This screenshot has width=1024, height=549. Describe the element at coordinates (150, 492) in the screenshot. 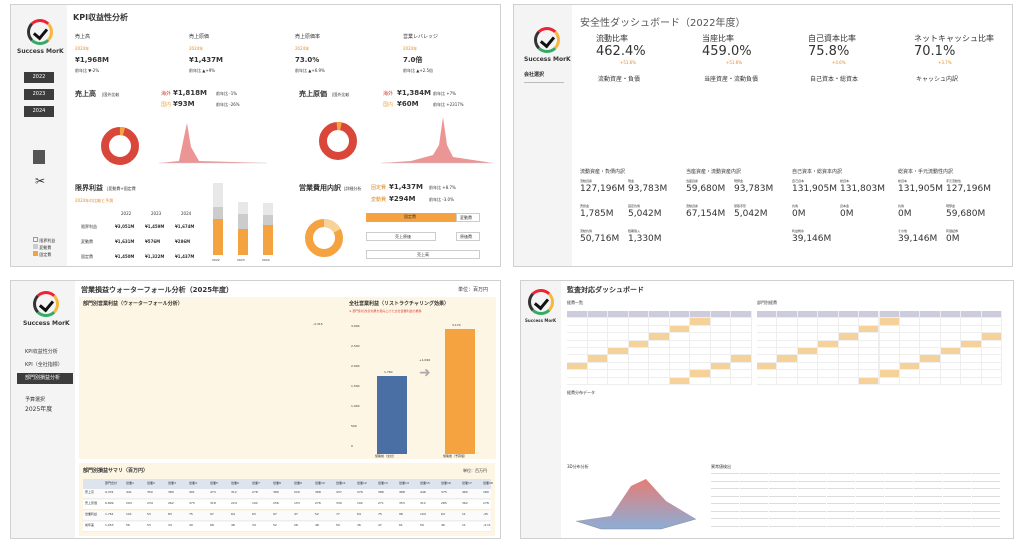

I see `table-cell: 350` at that location.